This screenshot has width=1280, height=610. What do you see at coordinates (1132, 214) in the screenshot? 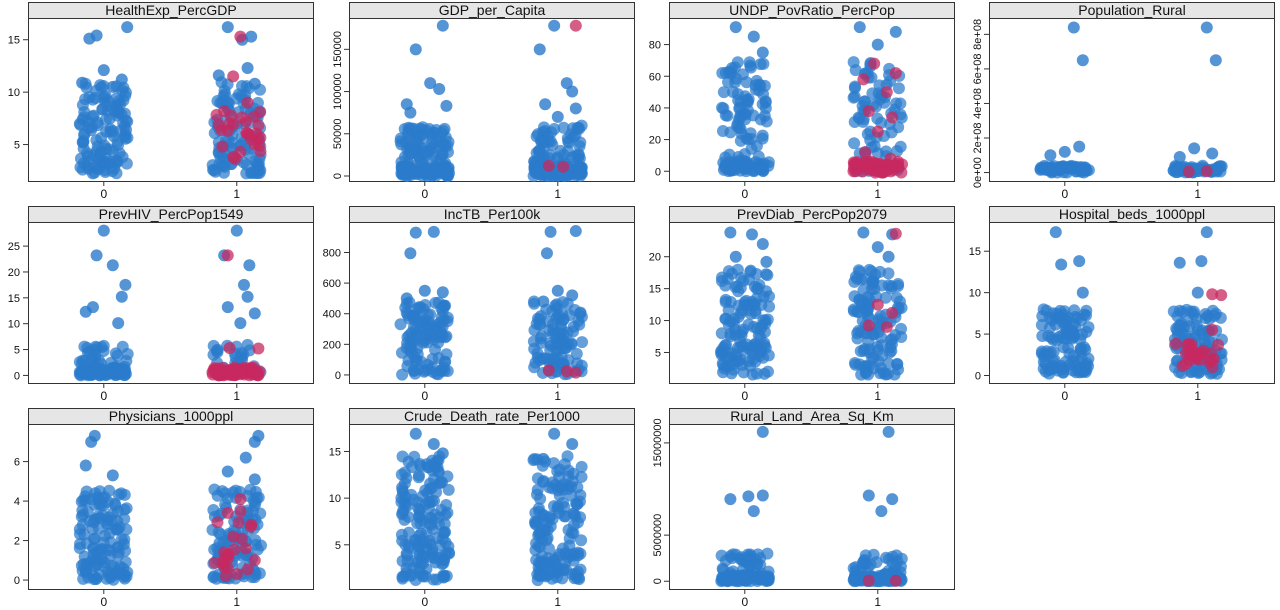
I see `panel-title: Hospital_beds_1000ppl` at bounding box center [1132, 214].